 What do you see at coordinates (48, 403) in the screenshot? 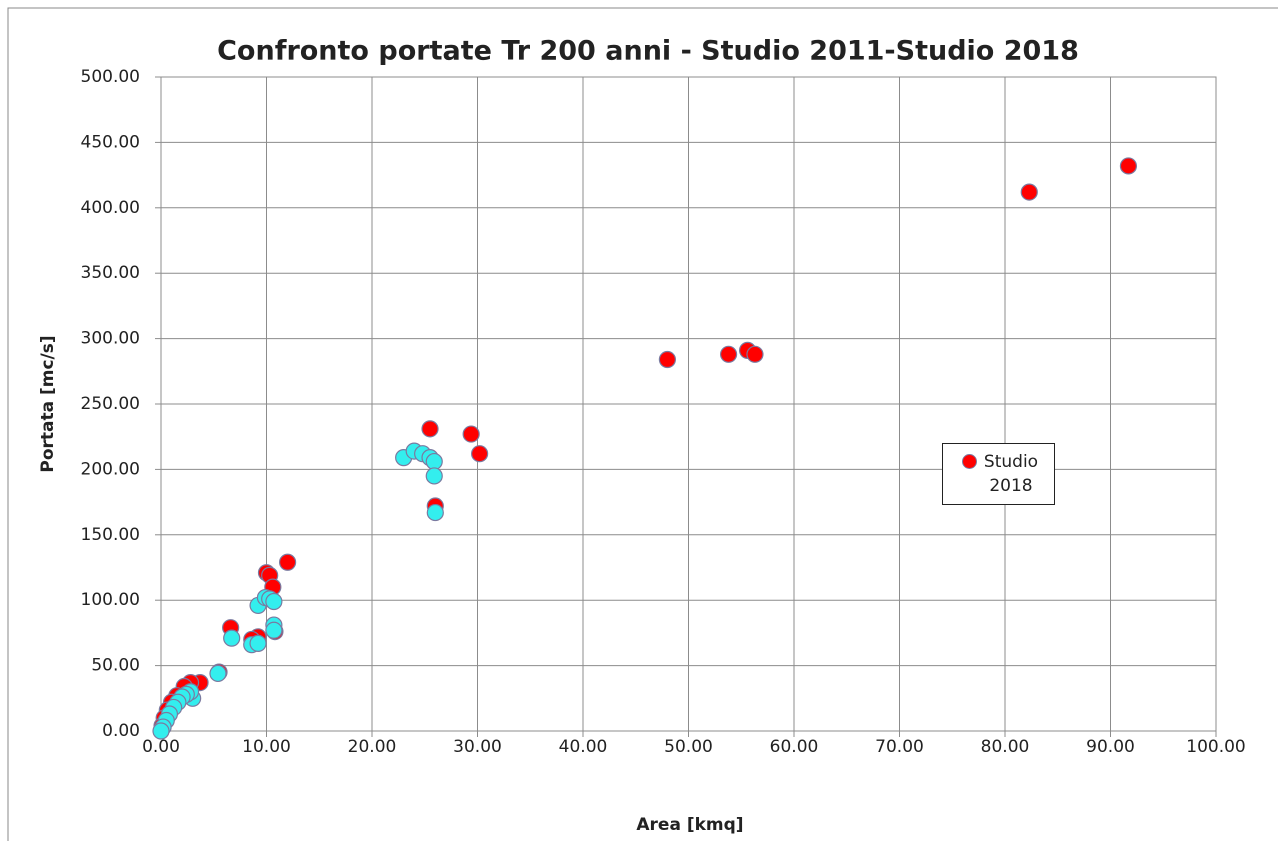
I see `y-axis-label: Portata [mc/s]` at bounding box center [48, 403].